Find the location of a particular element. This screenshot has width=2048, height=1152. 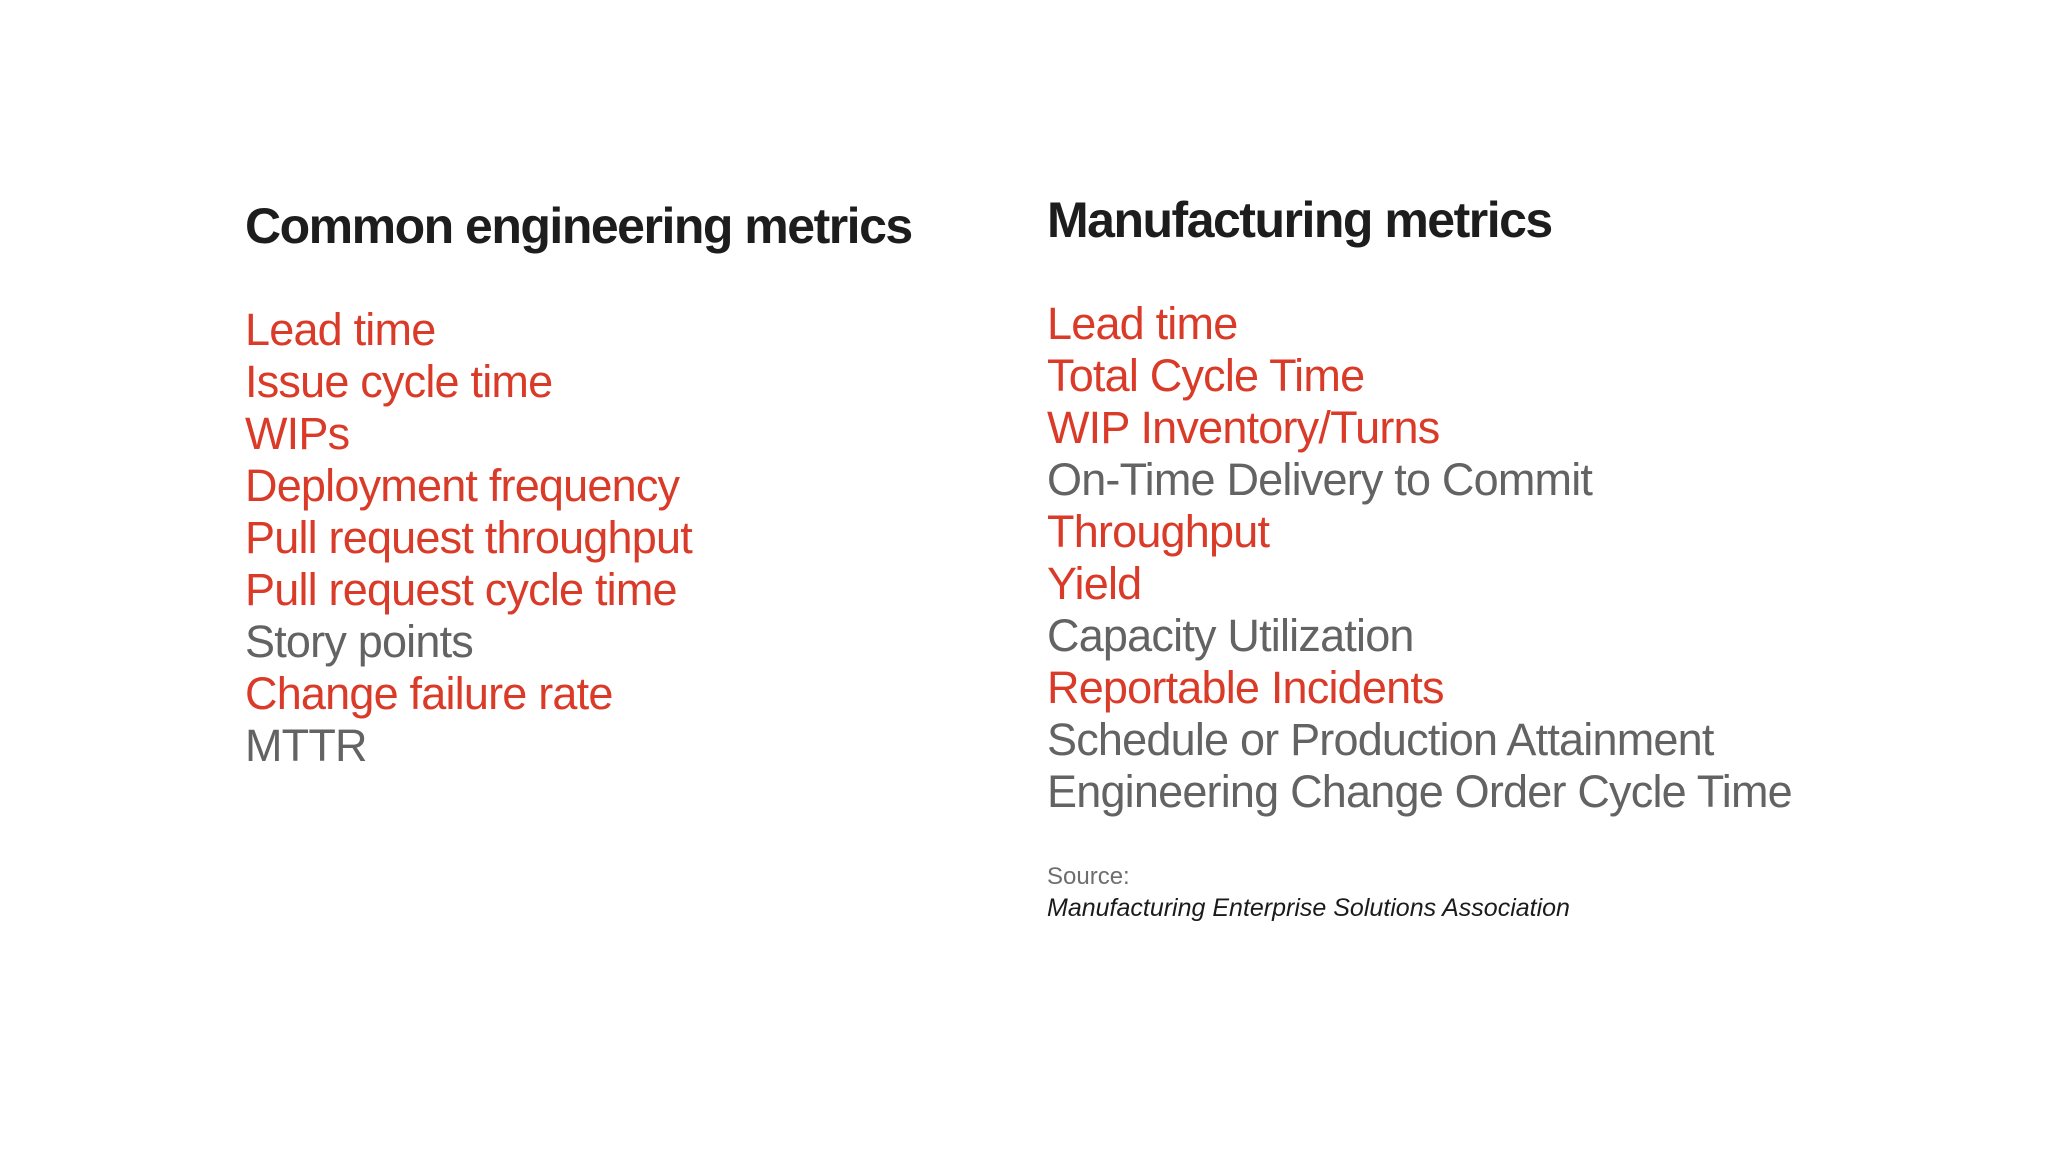

metric-item: Deployment frequency is located at coordinates (462, 485).